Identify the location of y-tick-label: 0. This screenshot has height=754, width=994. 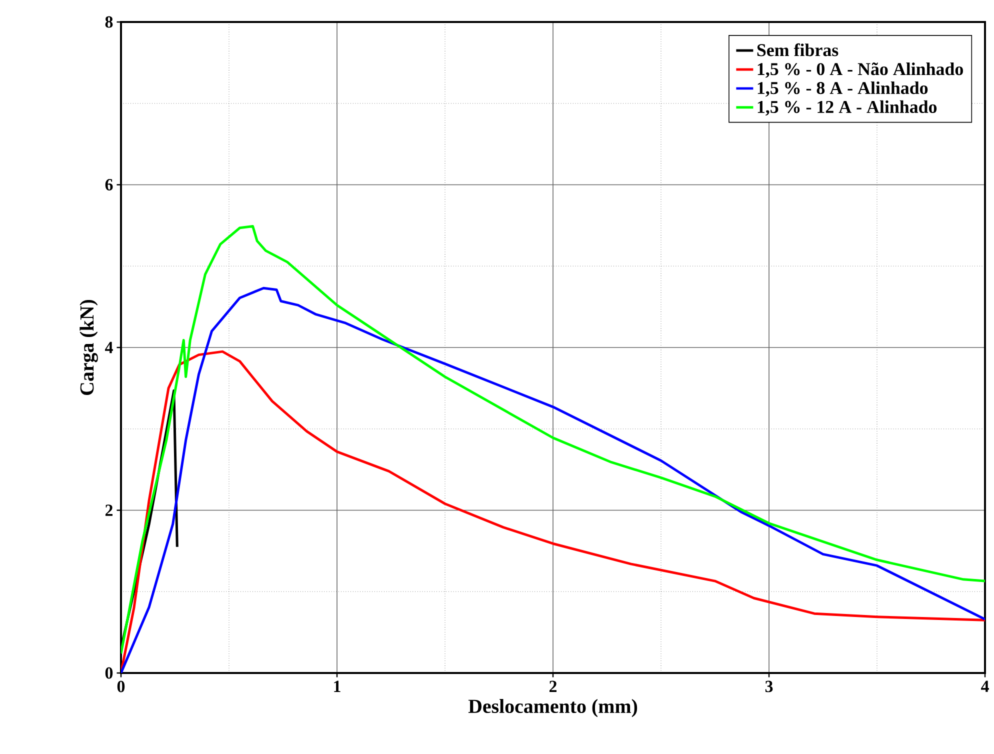
(109, 673).